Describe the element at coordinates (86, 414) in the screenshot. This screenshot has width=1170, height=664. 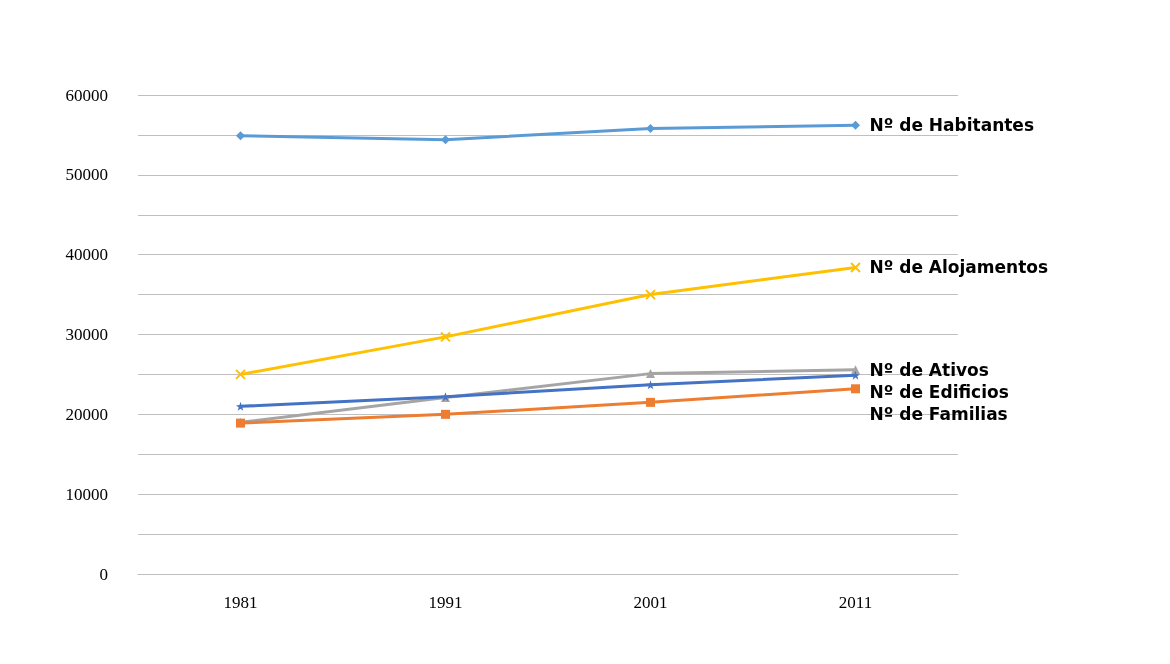
I see `y-tick-label: 20000` at that location.